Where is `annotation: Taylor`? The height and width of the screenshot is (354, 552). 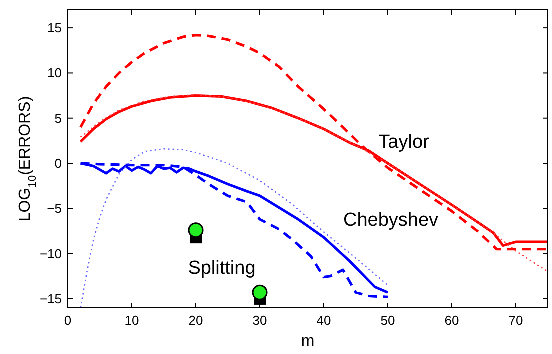 annotation: Taylor is located at coordinates (404, 142).